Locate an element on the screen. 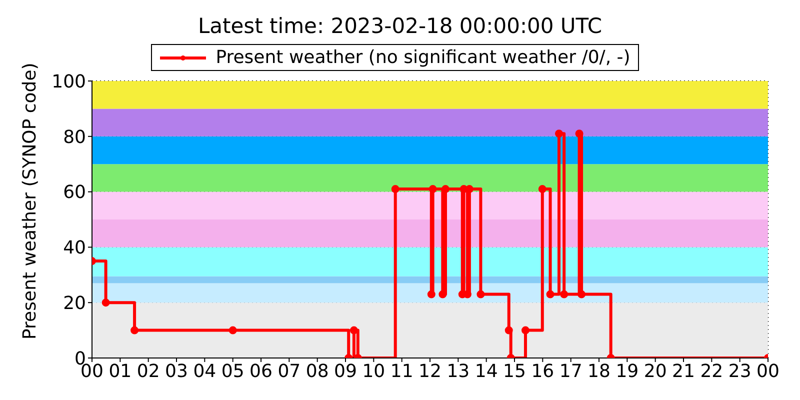 The width and height of the screenshot is (800, 400). x-tick-label: 23 is located at coordinates (740, 371).